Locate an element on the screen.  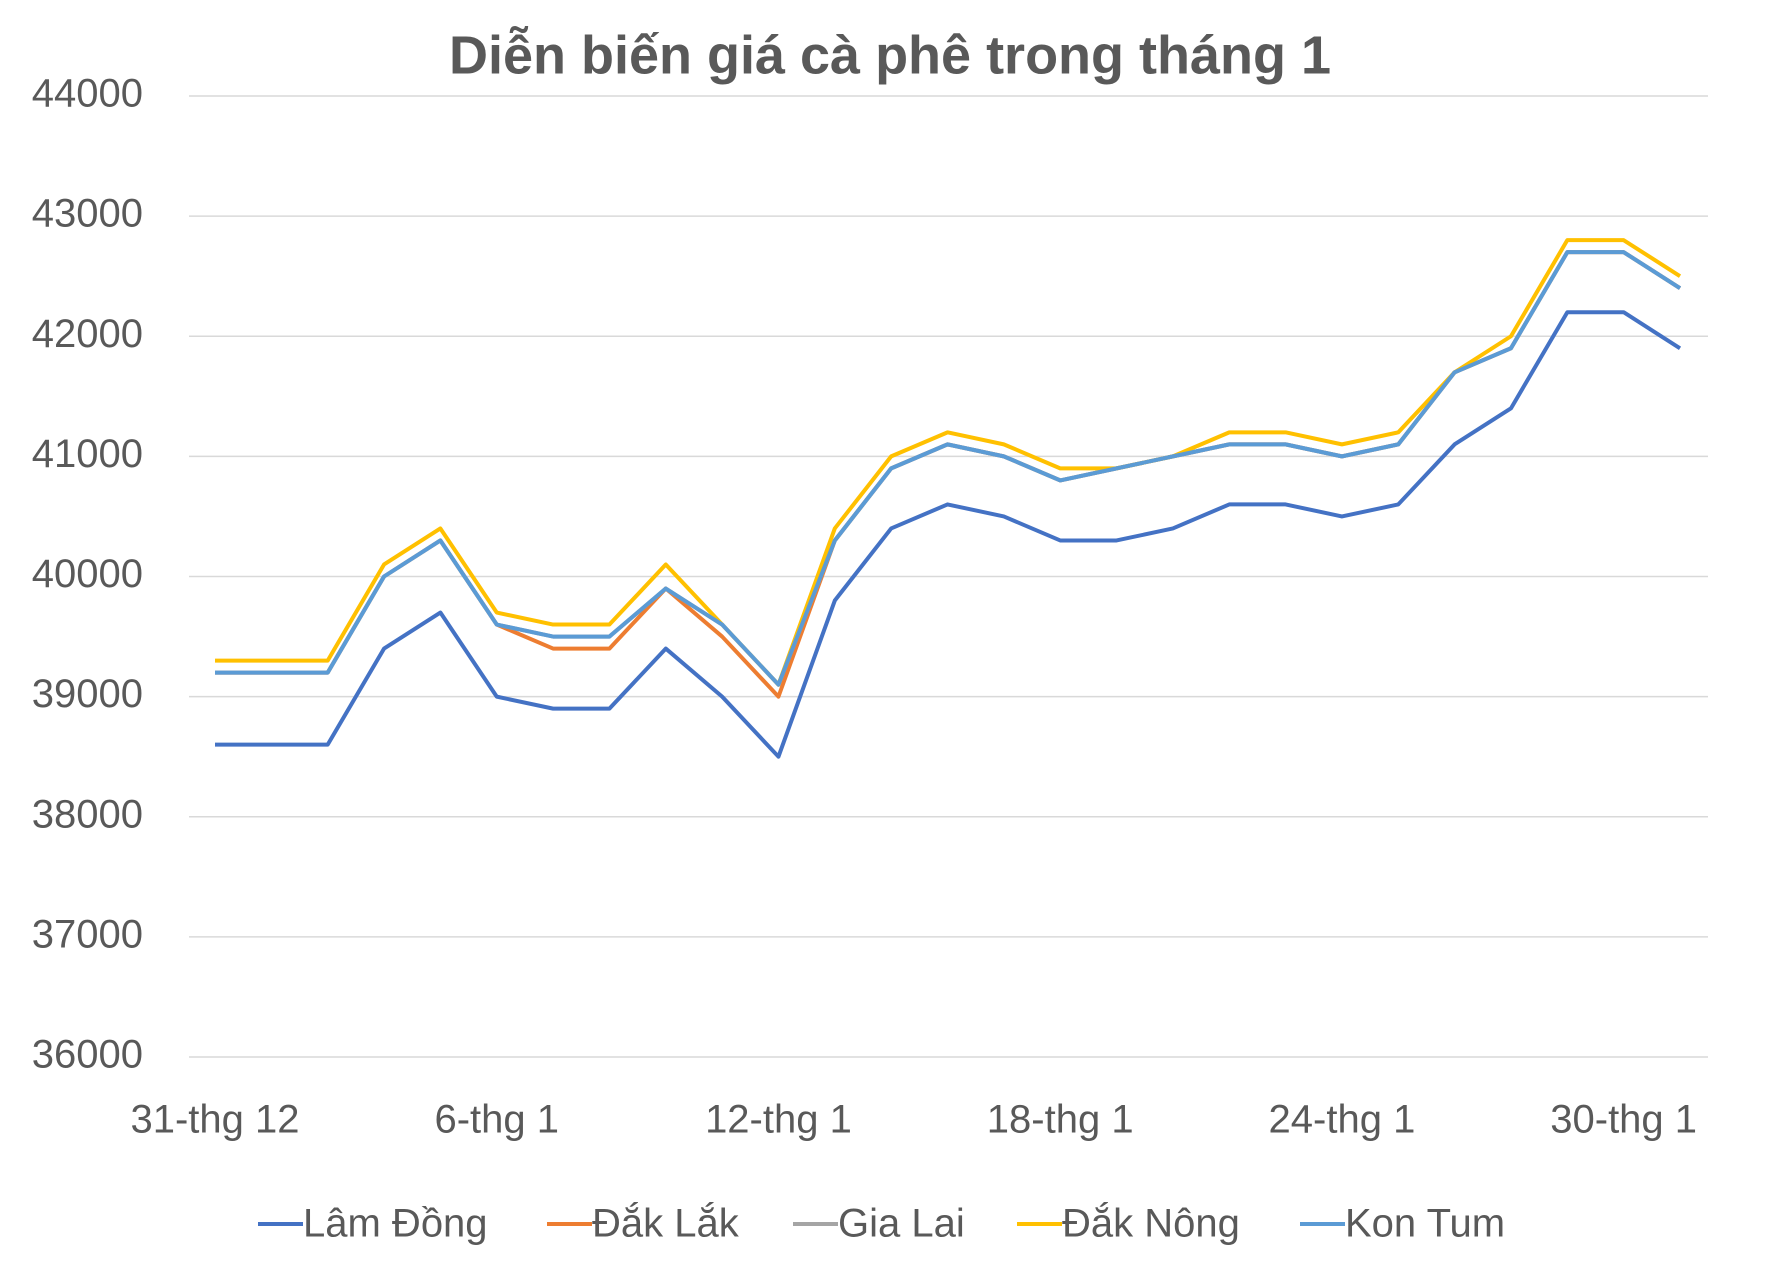
y-tick-label: 39000 is located at coordinates (87, 694).